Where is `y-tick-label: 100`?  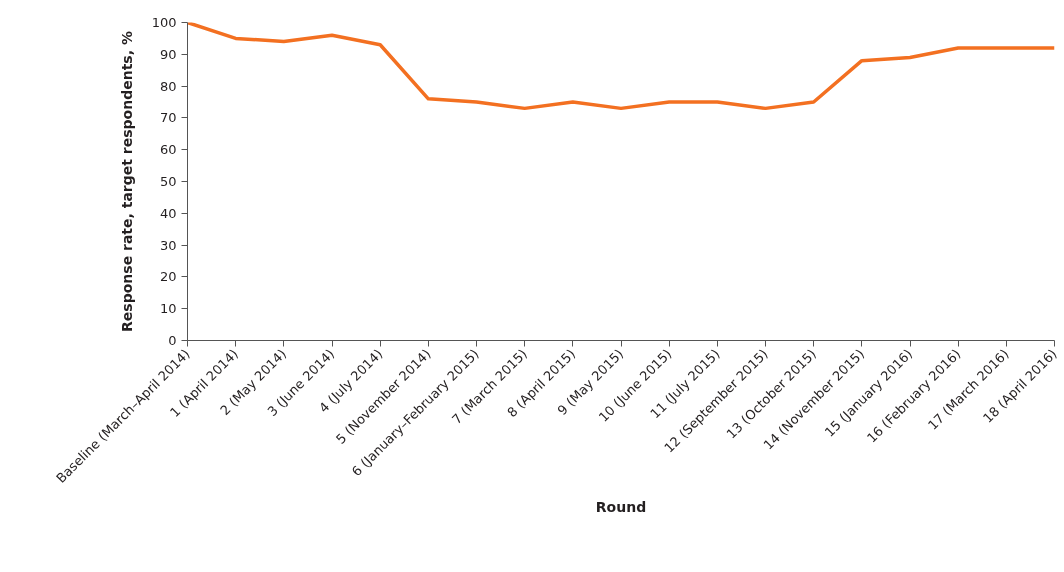 y-tick-label: 100 is located at coordinates (164, 22).